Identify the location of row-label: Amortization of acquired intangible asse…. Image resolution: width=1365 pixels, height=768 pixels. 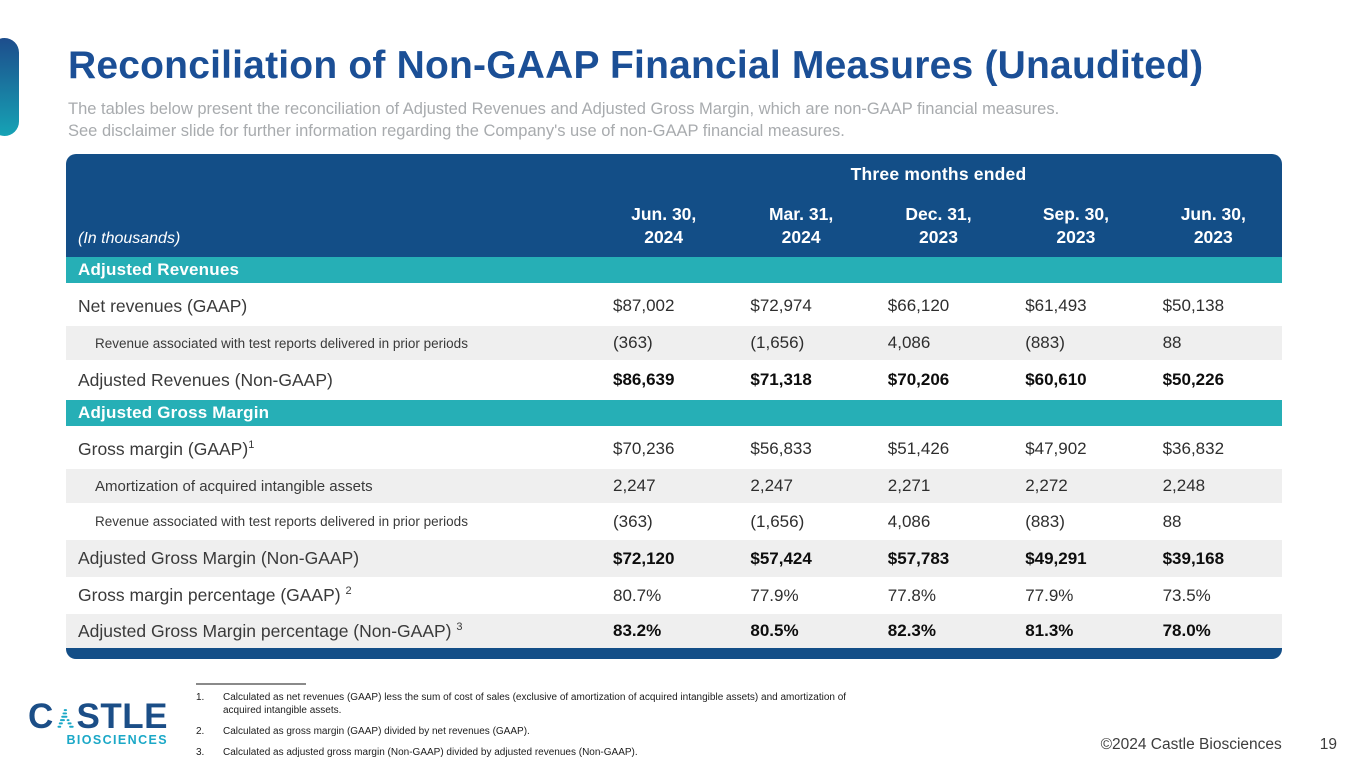
(330, 486).